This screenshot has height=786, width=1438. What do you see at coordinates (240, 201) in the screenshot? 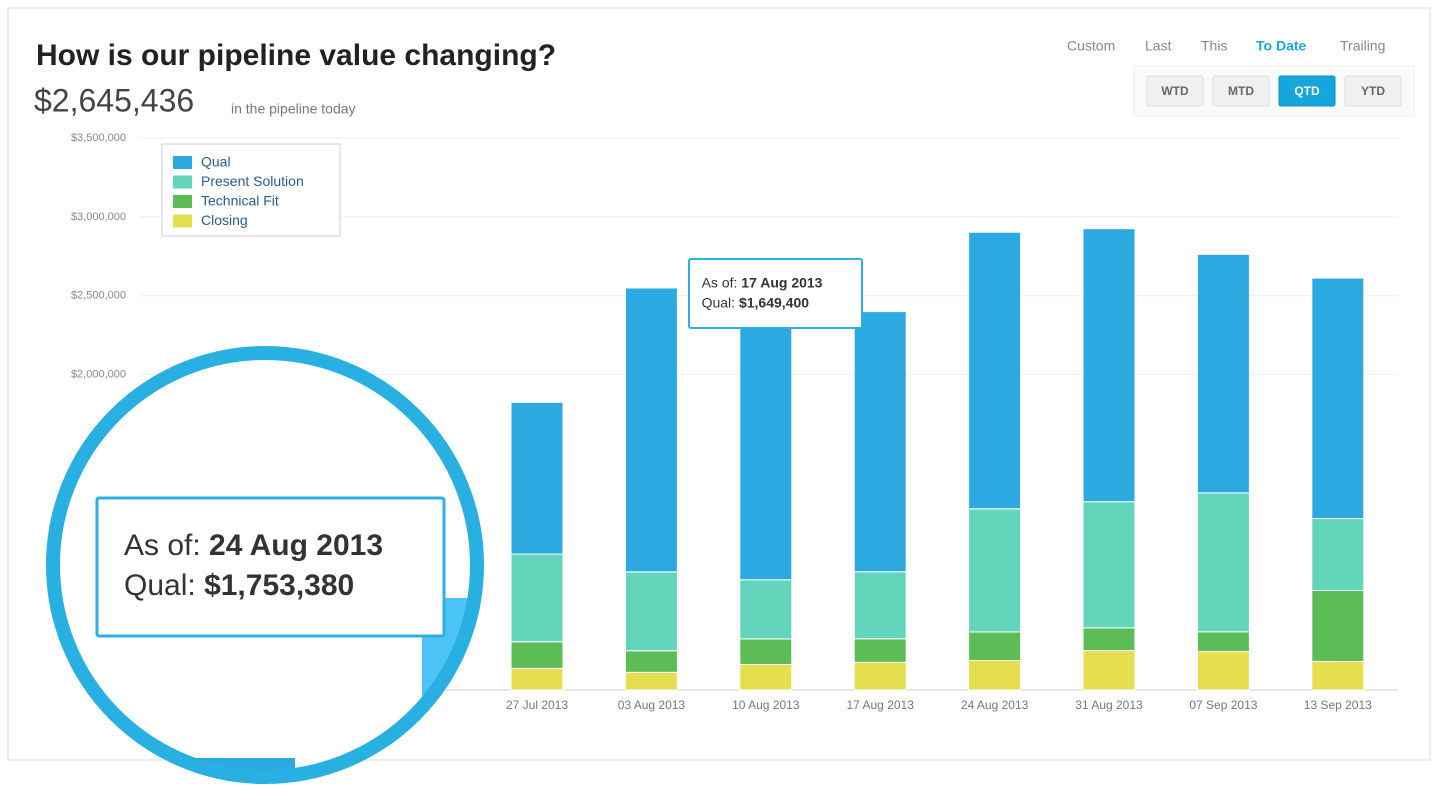
I see `legend-label: Technical Fit` at bounding box center [240, 201].